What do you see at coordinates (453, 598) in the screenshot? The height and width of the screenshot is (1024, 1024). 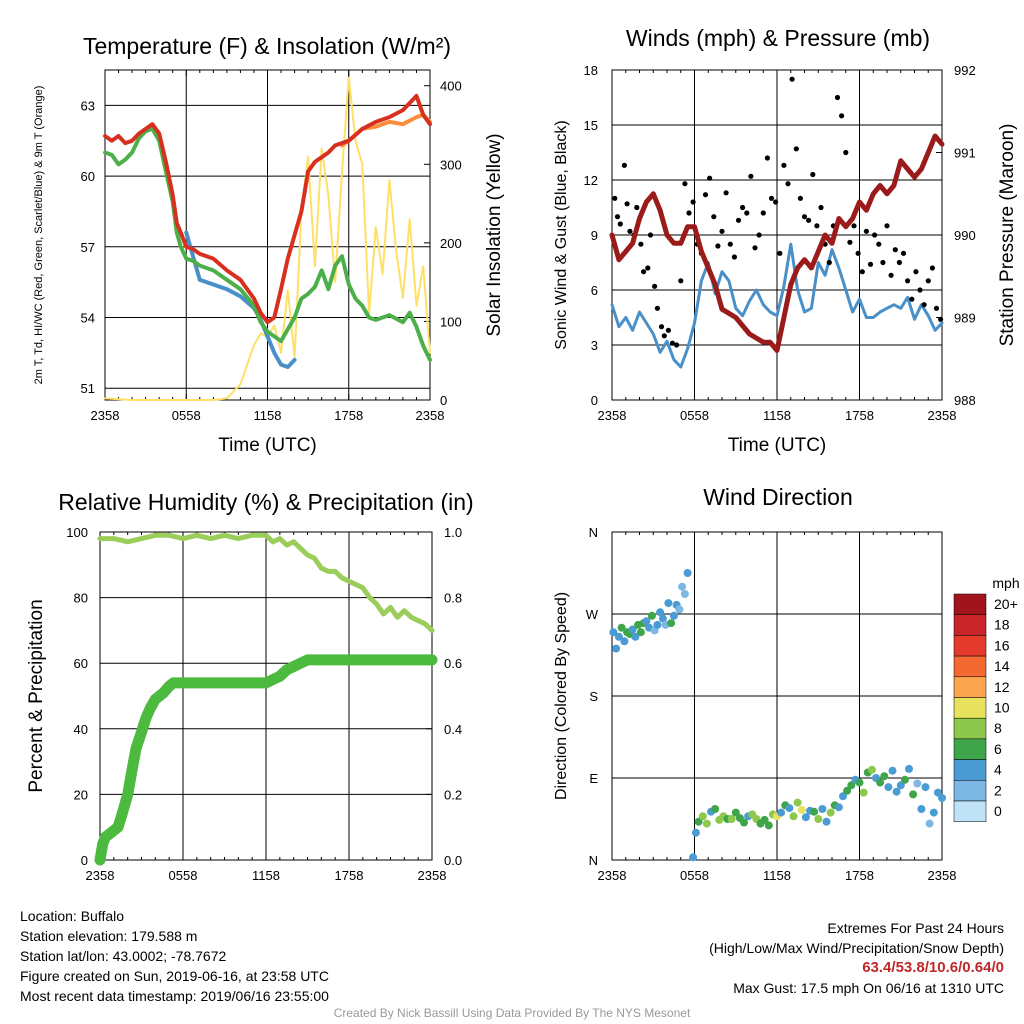 I see `y2-tick-label: 0.8` at bounding box center [453, 598].